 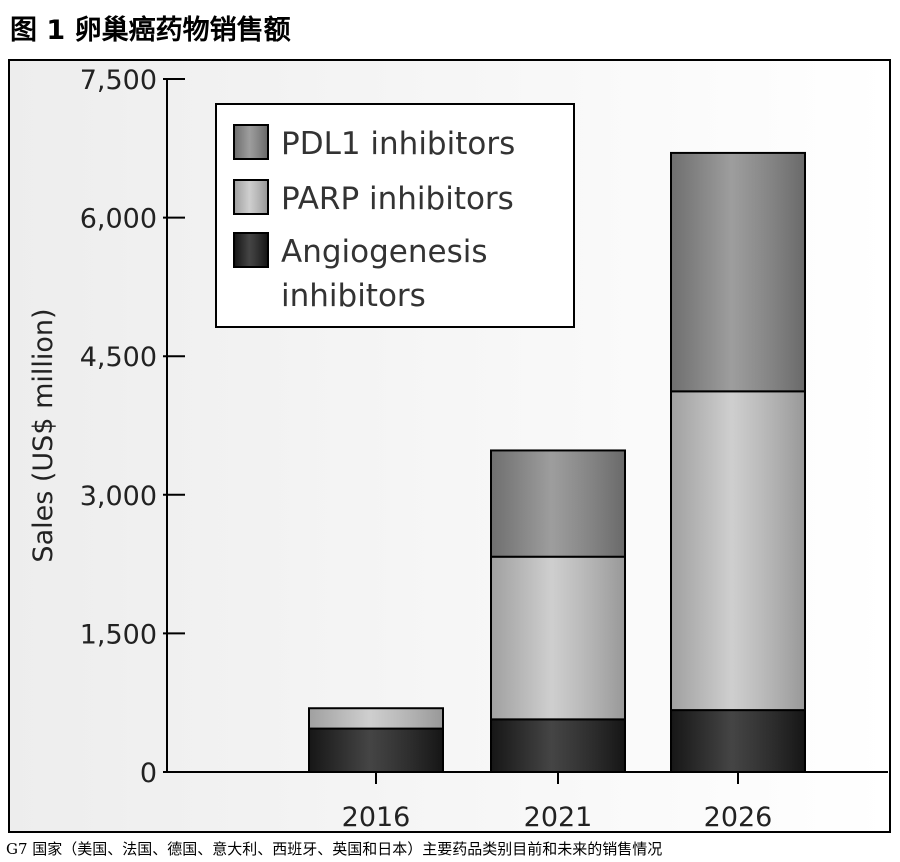 I want to click on y-tick-label: 3,000, so click(x=118, y=496).